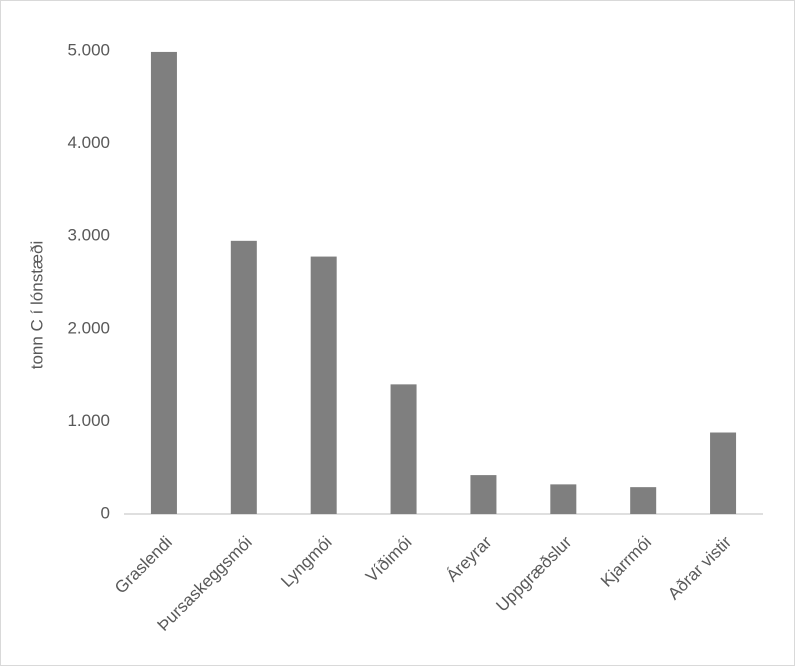 Image resolution: width=795 pixels, height=666 pixels. What do you see at coordinates (36, 305) in the screenshot?
I see `y-axis-label: tonn C í lónstæði` at bounding box center [36, 305].